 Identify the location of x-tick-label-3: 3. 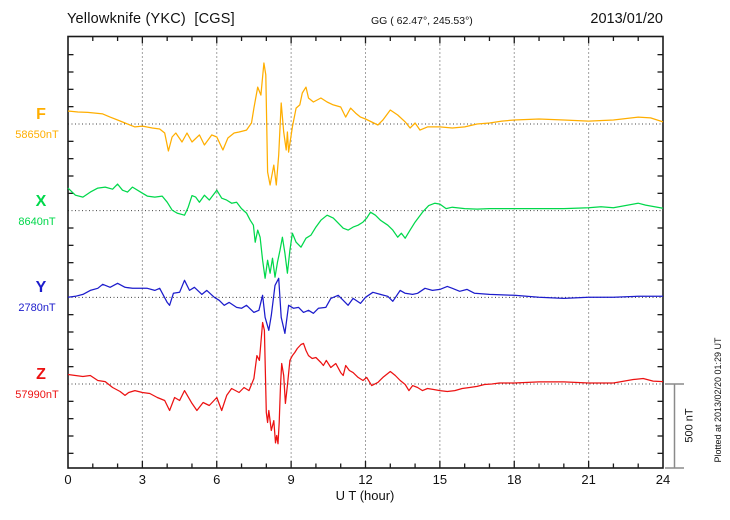
(142, 479).